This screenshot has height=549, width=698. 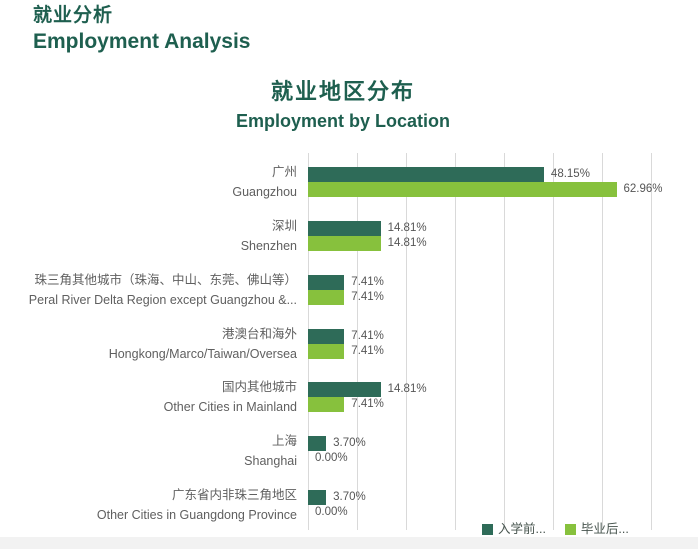 What do you see at coordinates (196, 515) in the screenshot?
I see `category-label-en: Other Cities in Guangdong Province` at bounding box center [196, 515].